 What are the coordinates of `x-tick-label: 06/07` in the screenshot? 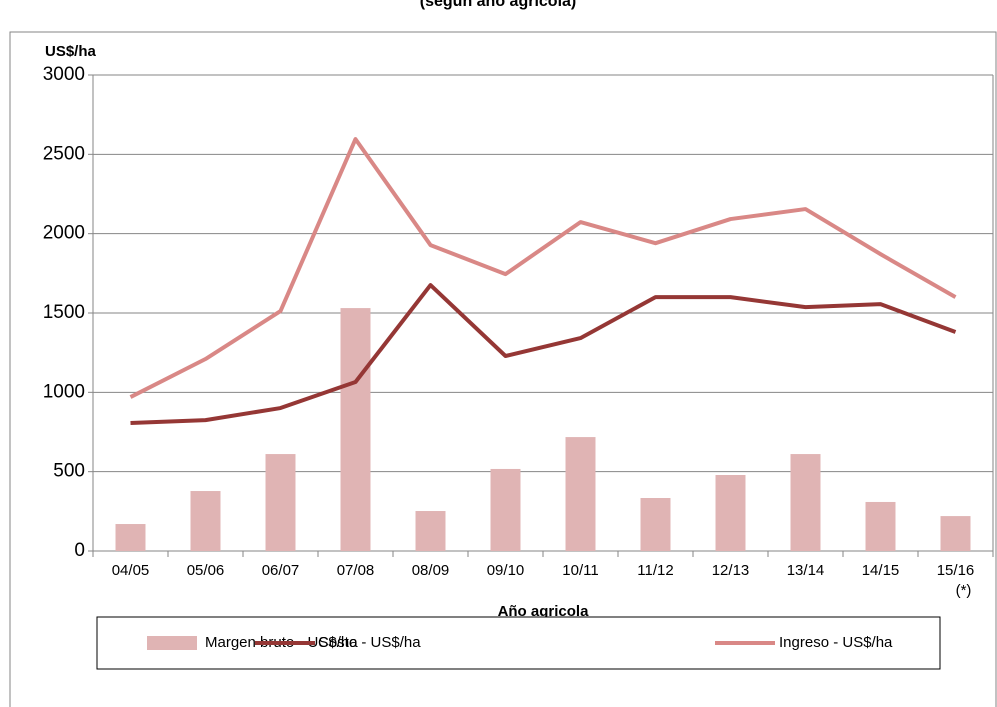 It's located at (281, 570).